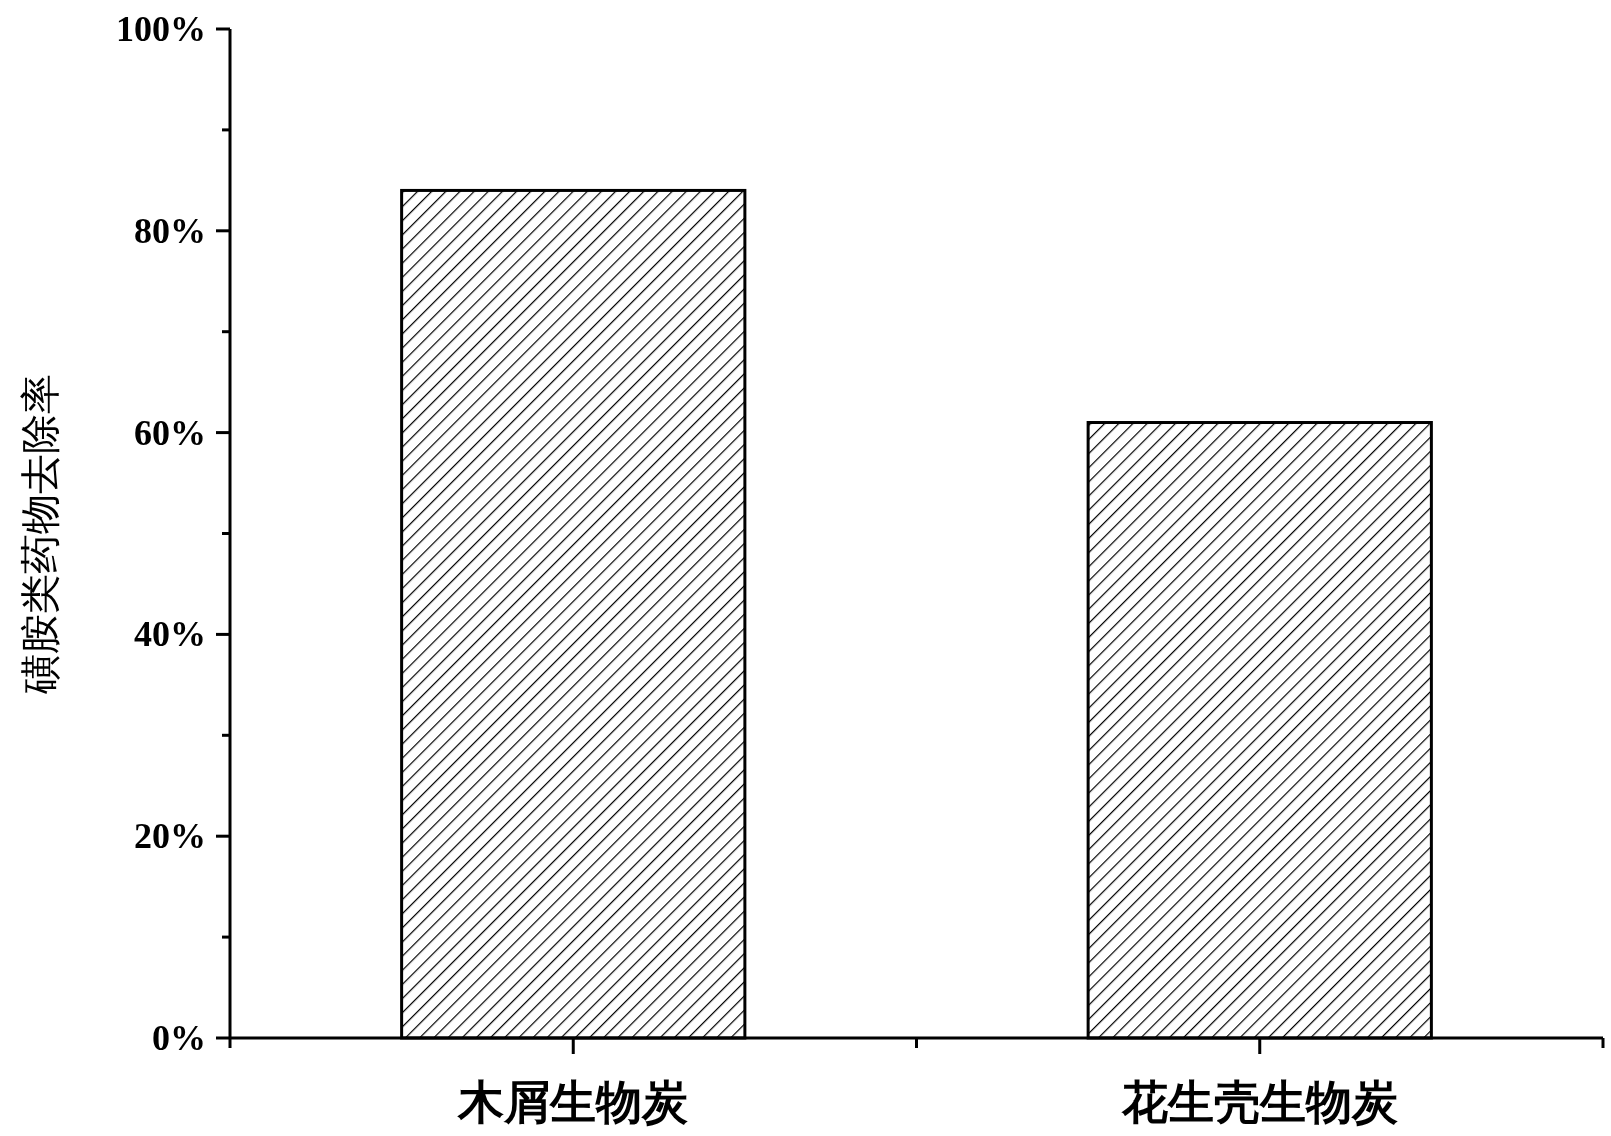  I want to click on y-tick-label: 0%, so click(179, 1038).